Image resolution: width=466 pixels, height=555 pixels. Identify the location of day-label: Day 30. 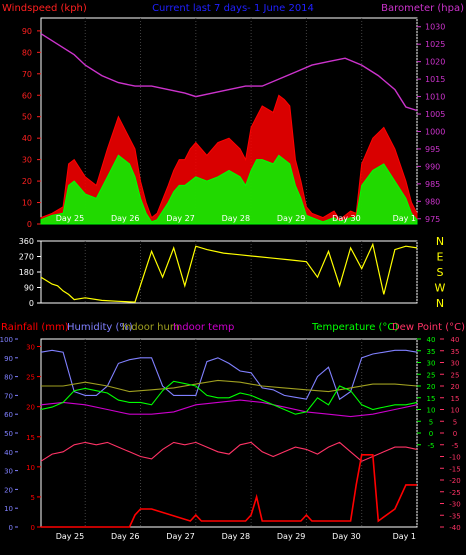
(346, 218).